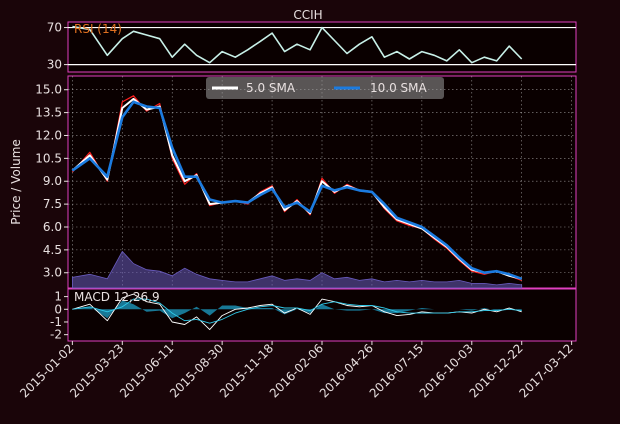 This screenshot has width=620, height=424. Describe the element at coordinates (57, 46) in the screenshot. I see `rsi-y-ticks: 30 70` at that location.